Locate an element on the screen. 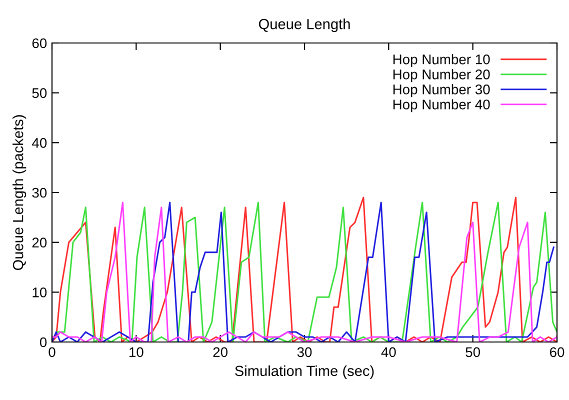 The width and height of the screenshot is (569, 400). x-tick-label: 60 is located at coordinates (557, 352).